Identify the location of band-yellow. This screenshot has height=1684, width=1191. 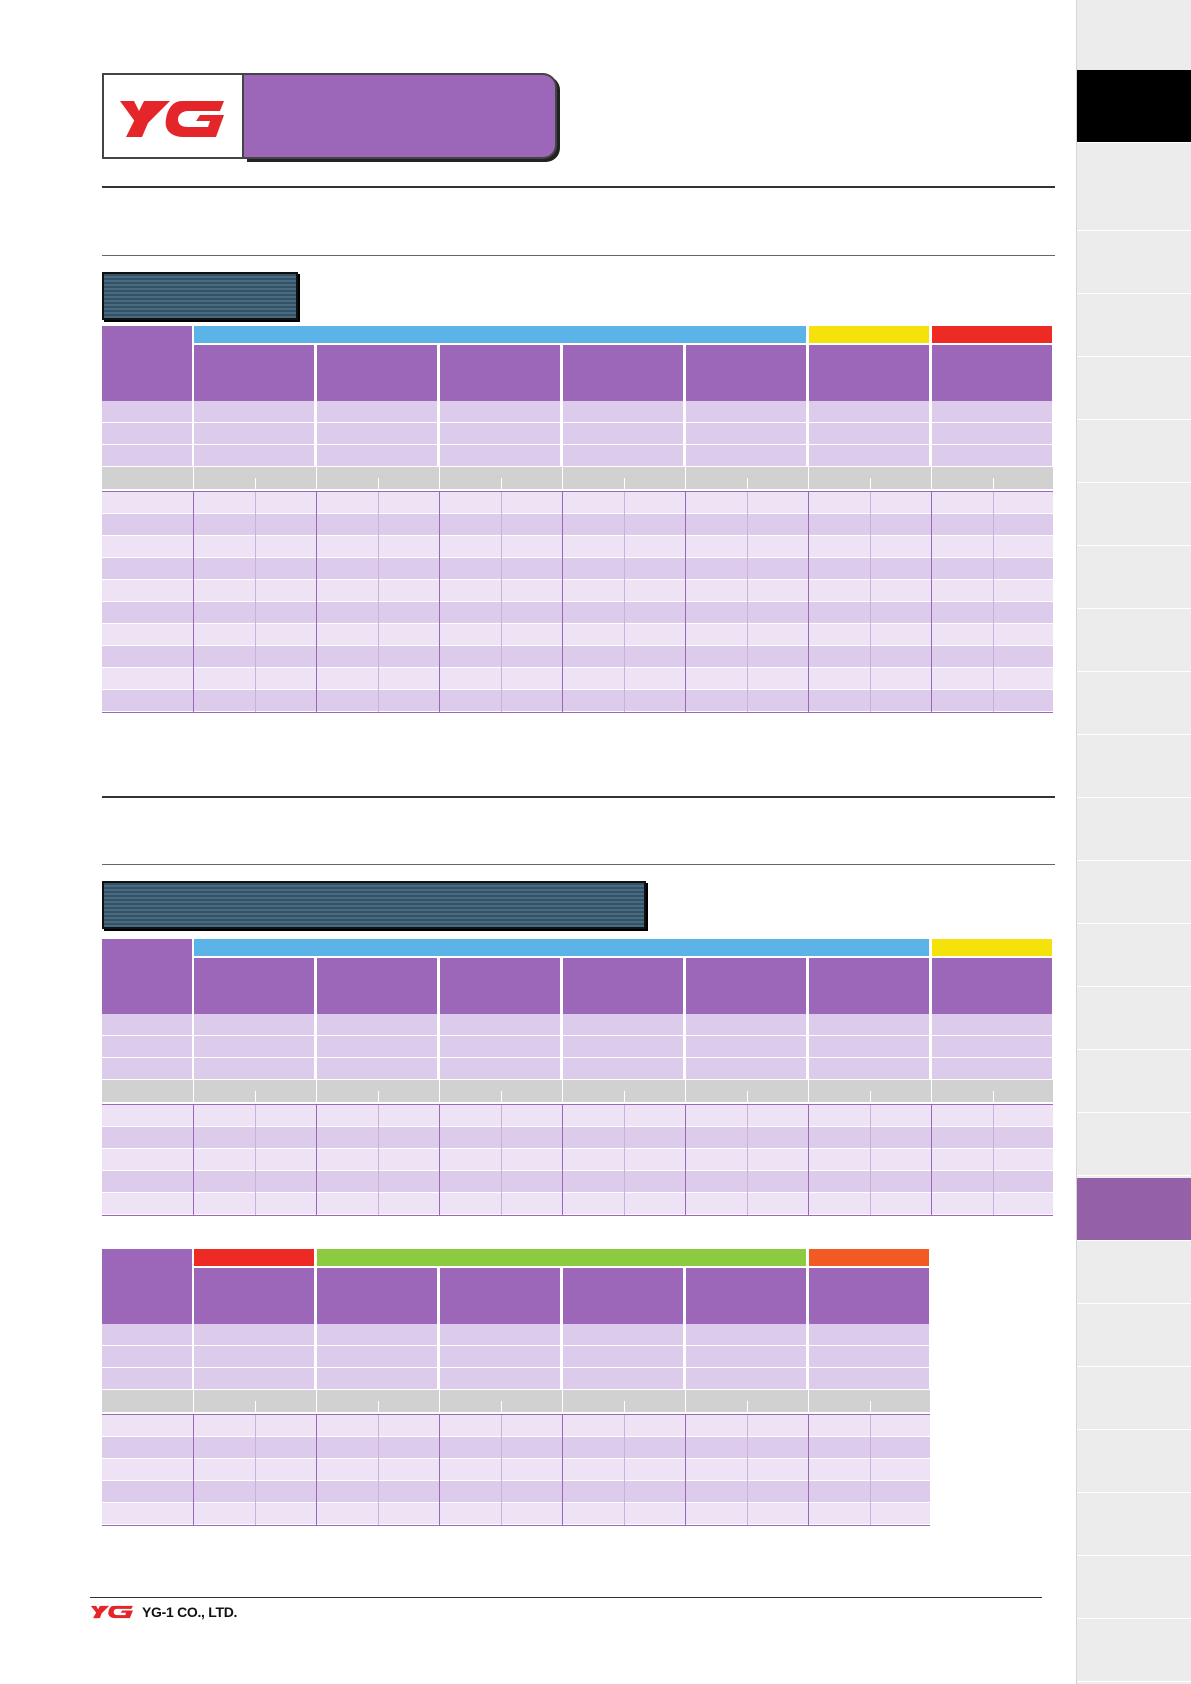
(869, 334).